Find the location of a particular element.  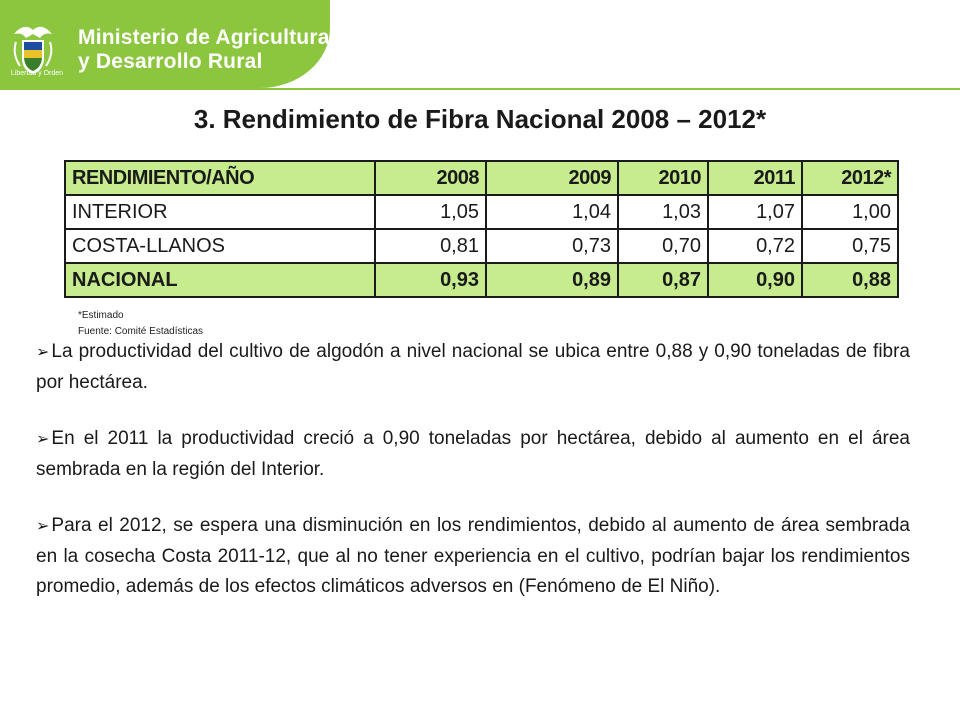

table-cell: 1,04 is located at coordinates (552, 212).